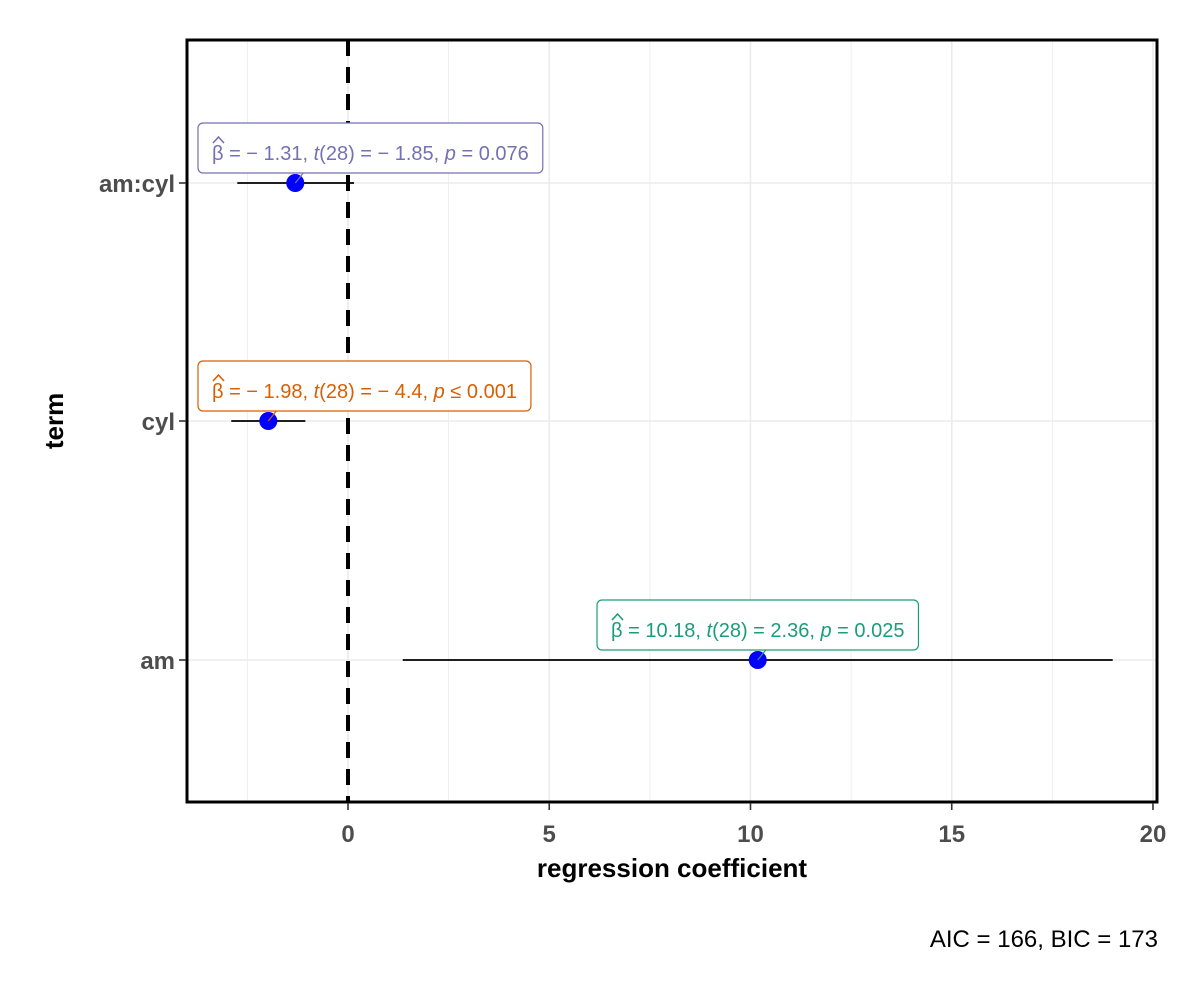  Describe the element at coordinates (158, 422) in the screenshot. I see `y-tick-label: cyl` at that location.